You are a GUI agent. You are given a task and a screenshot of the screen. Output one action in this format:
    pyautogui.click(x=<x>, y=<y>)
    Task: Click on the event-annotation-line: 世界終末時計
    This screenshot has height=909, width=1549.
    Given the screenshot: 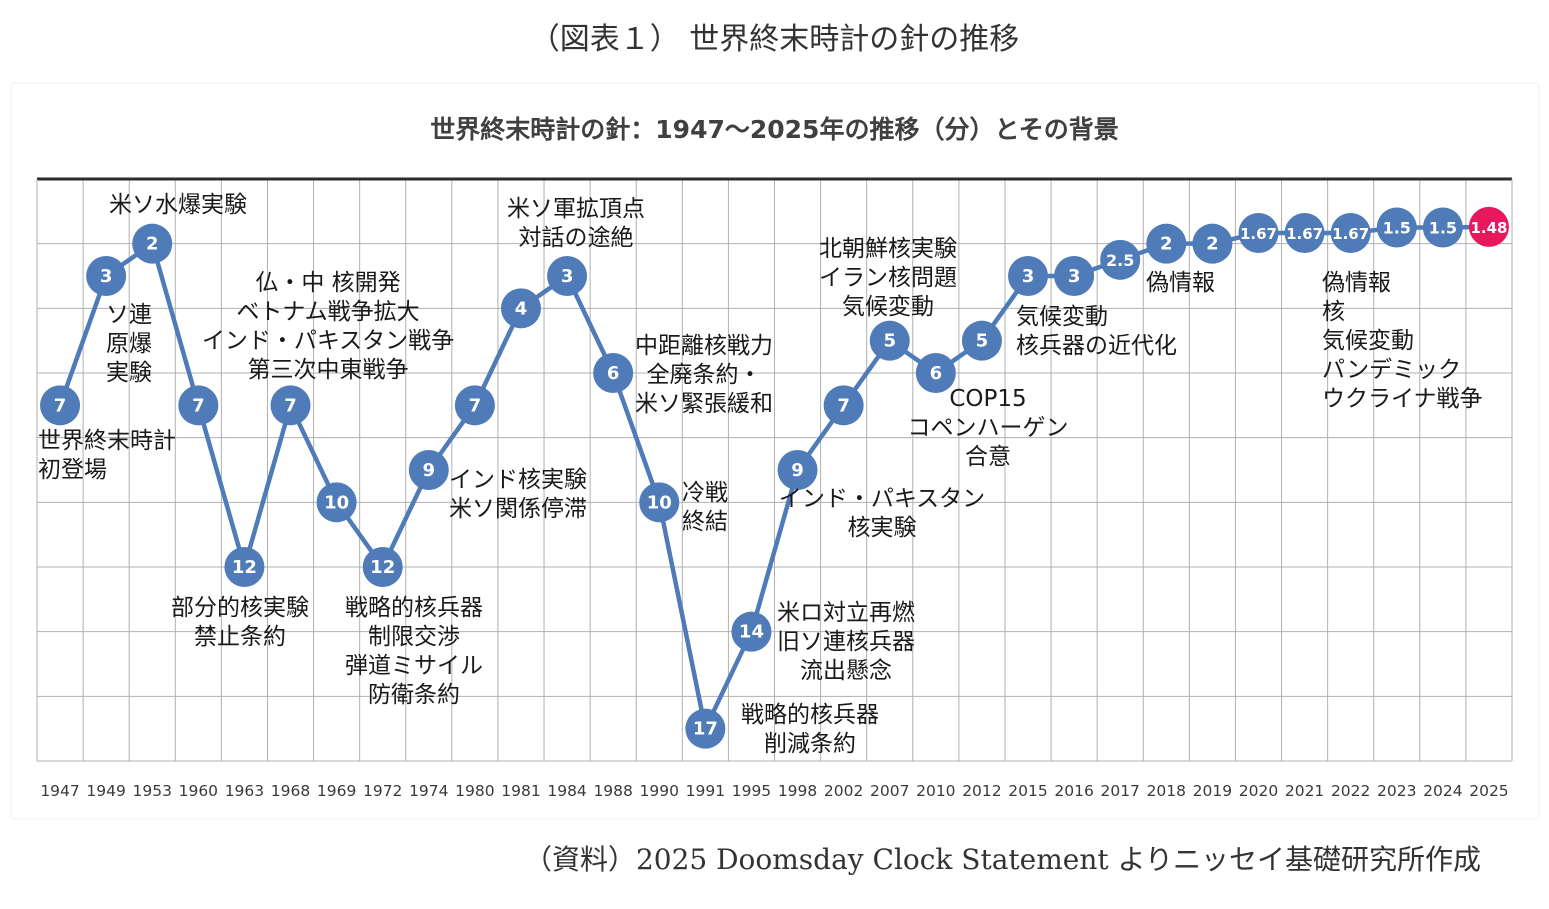 What is the action you would take?
    pyautogui.click(x=107, y=441)
    